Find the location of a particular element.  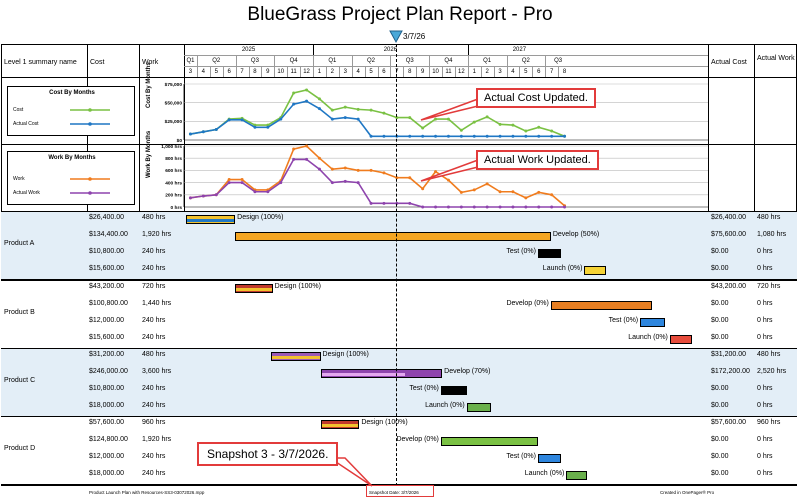

product-name: Product A is located at coordinates (19, 243).